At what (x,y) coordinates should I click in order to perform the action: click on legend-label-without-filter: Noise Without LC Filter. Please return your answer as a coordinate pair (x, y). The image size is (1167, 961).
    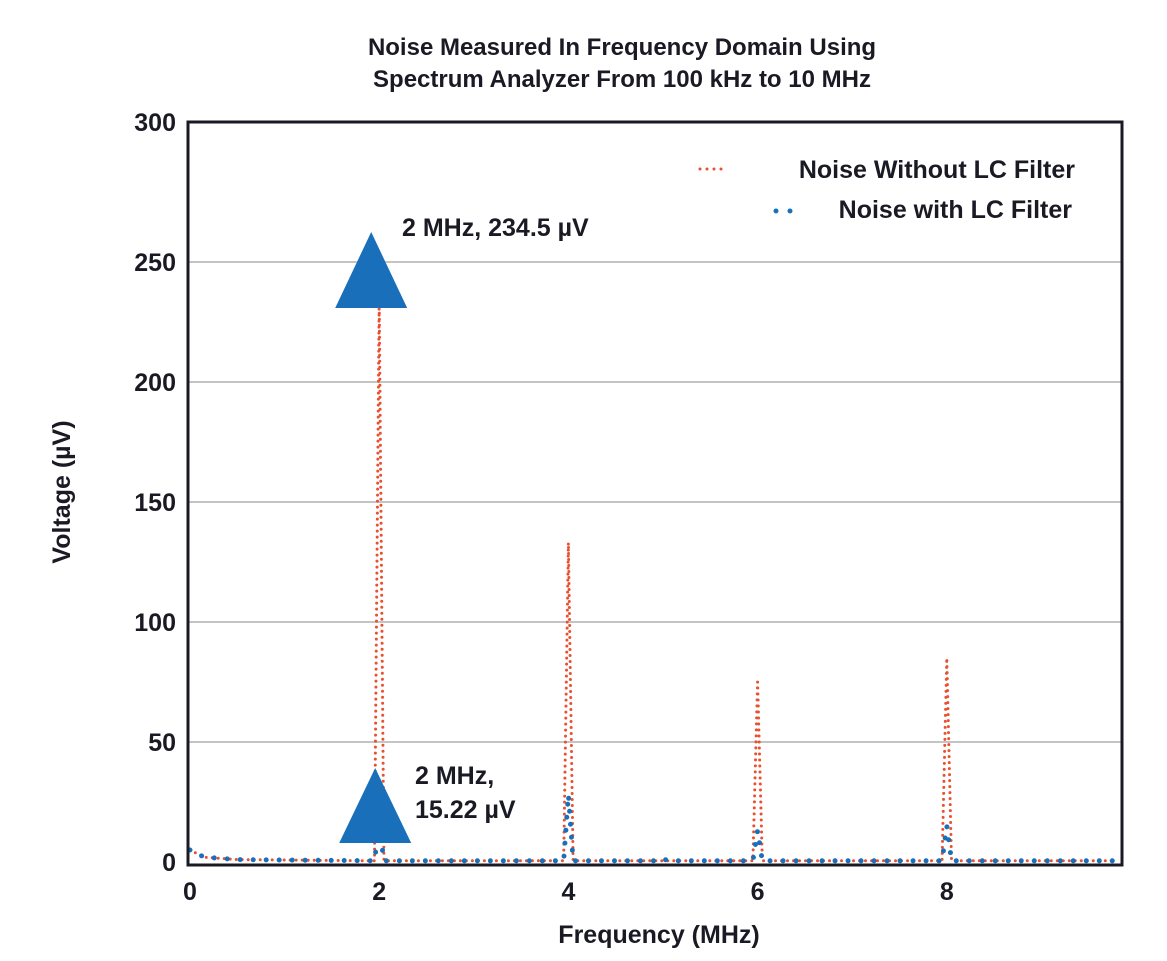
    Looking at the image, I should click on (937, 170).